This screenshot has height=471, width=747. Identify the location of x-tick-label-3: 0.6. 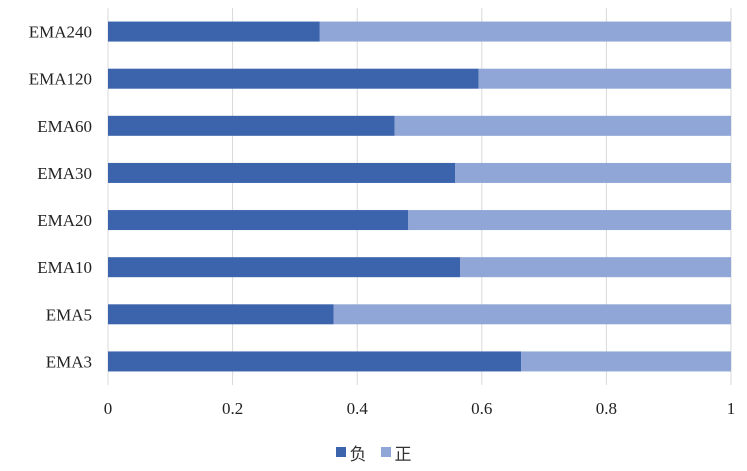
(481, 408).